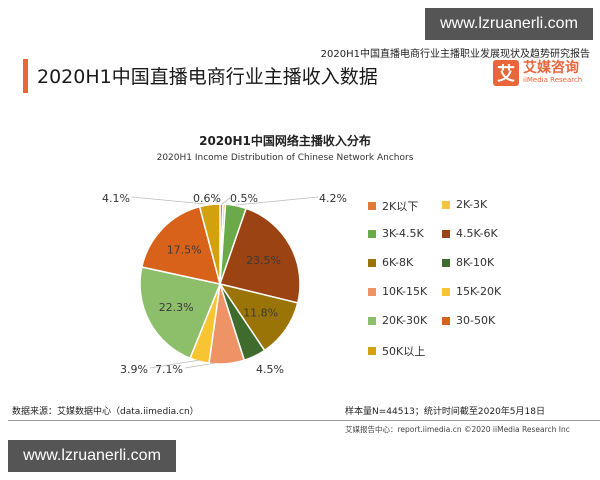 The height and width of the screenshot is (480, 600). I want to click on legend-item: 6K-8K, so click(390, 262).